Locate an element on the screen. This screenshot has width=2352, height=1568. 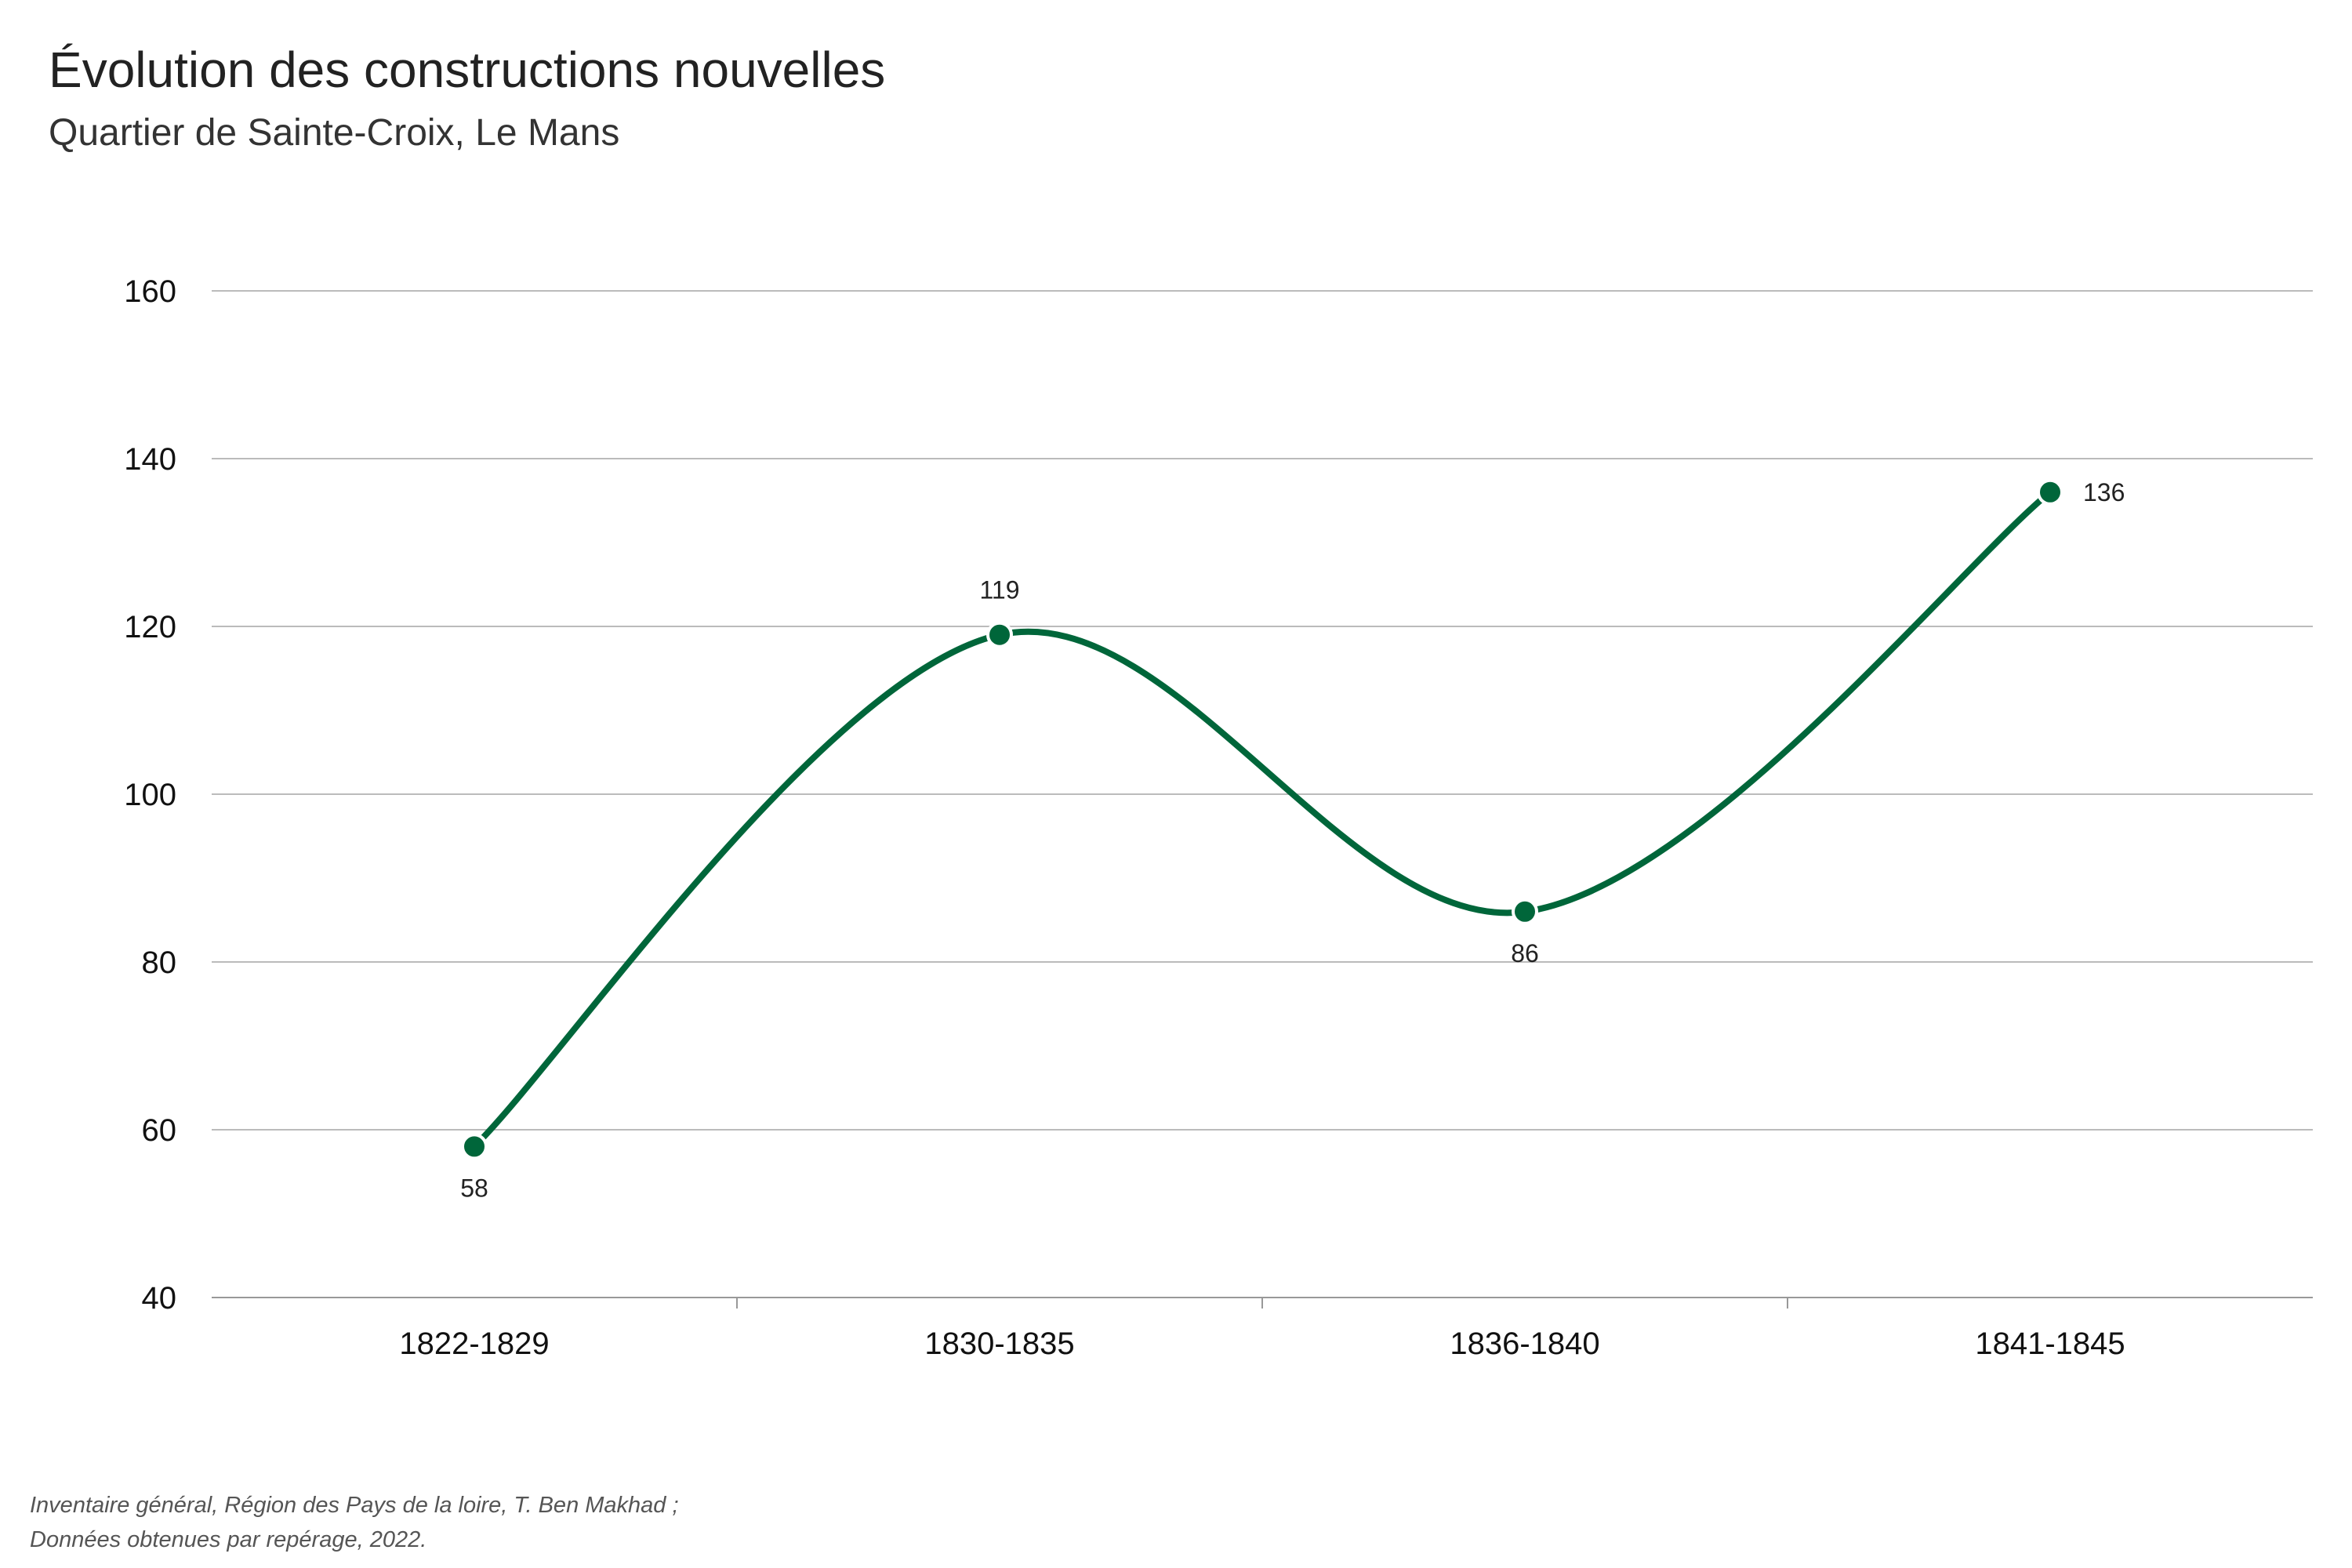
y-tick-label: 100 is located at coordinates (150, 795).